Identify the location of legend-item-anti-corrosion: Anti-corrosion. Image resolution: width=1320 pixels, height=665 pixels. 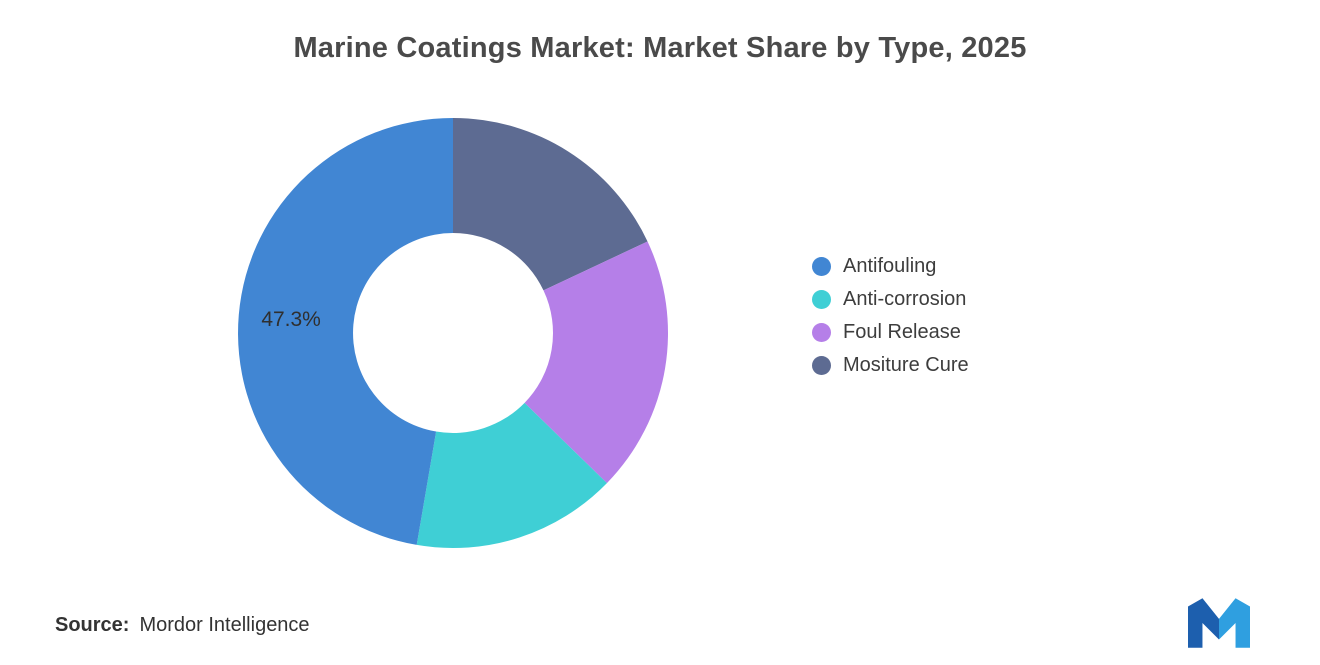
(890, 299).